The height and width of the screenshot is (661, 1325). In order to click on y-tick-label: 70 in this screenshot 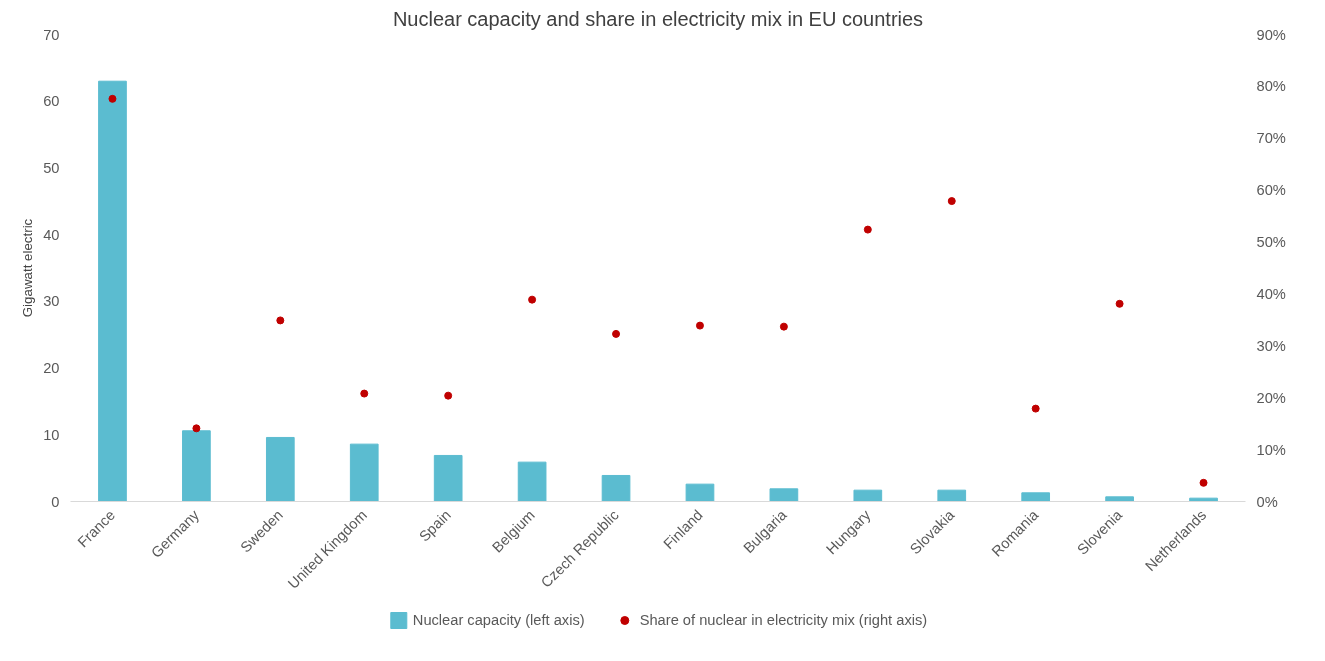, I will do `click(51, 34)`.